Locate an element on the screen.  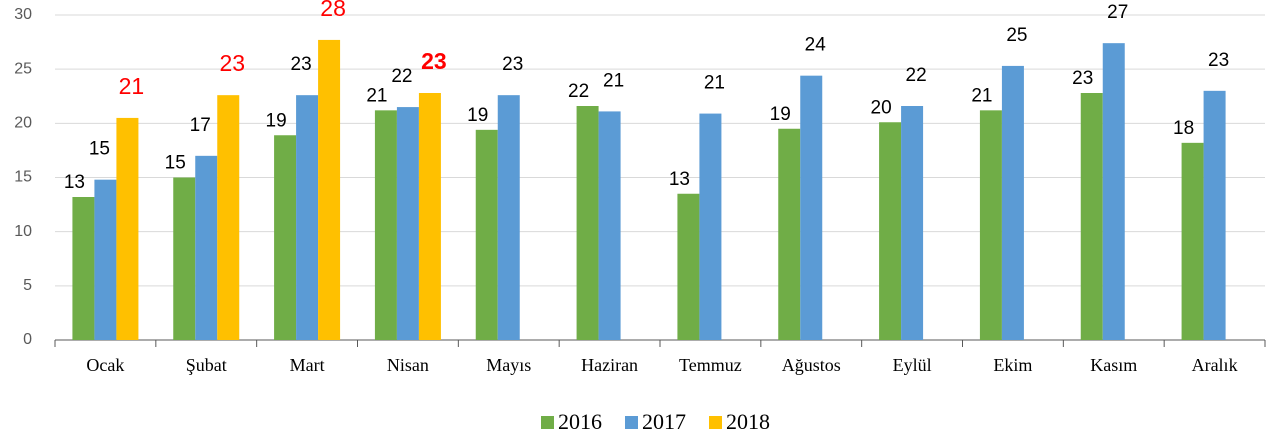
x-tick-label: Ağustos is located at coordinates (811, 365).